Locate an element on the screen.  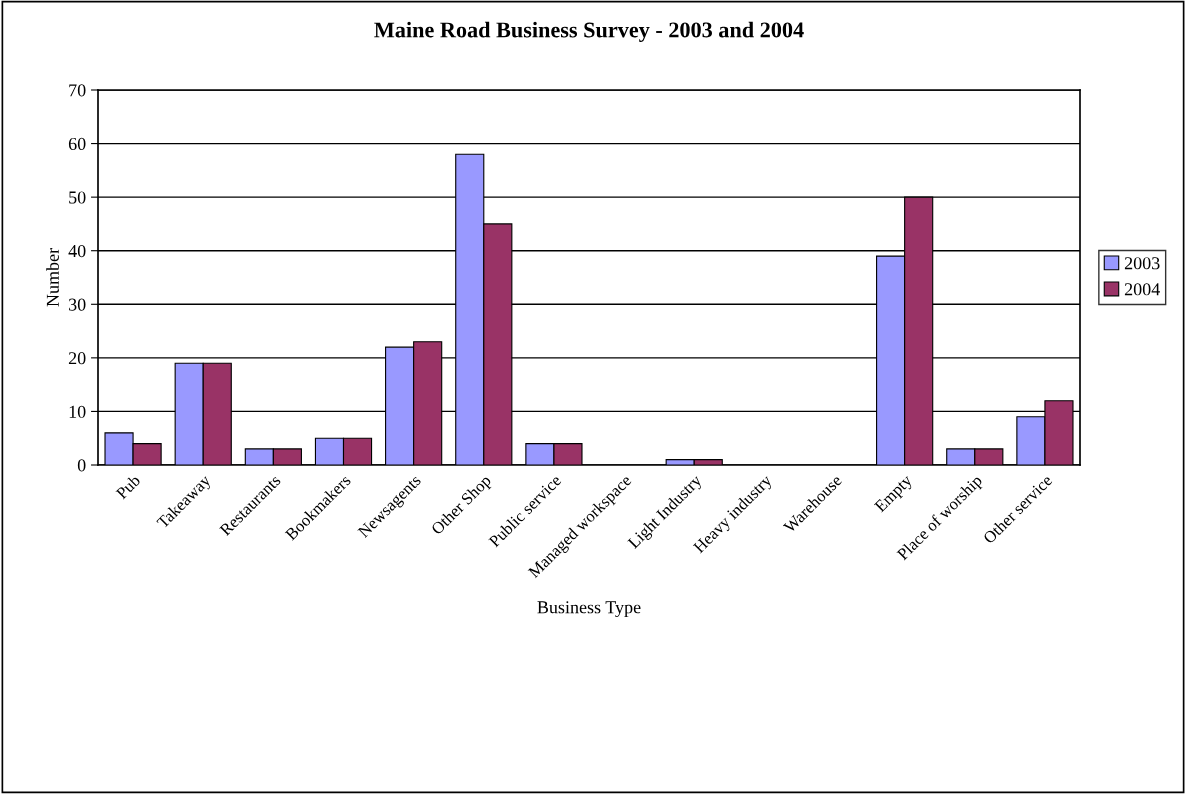
y-tick-label: 20 is located at coordinates (77, 358).